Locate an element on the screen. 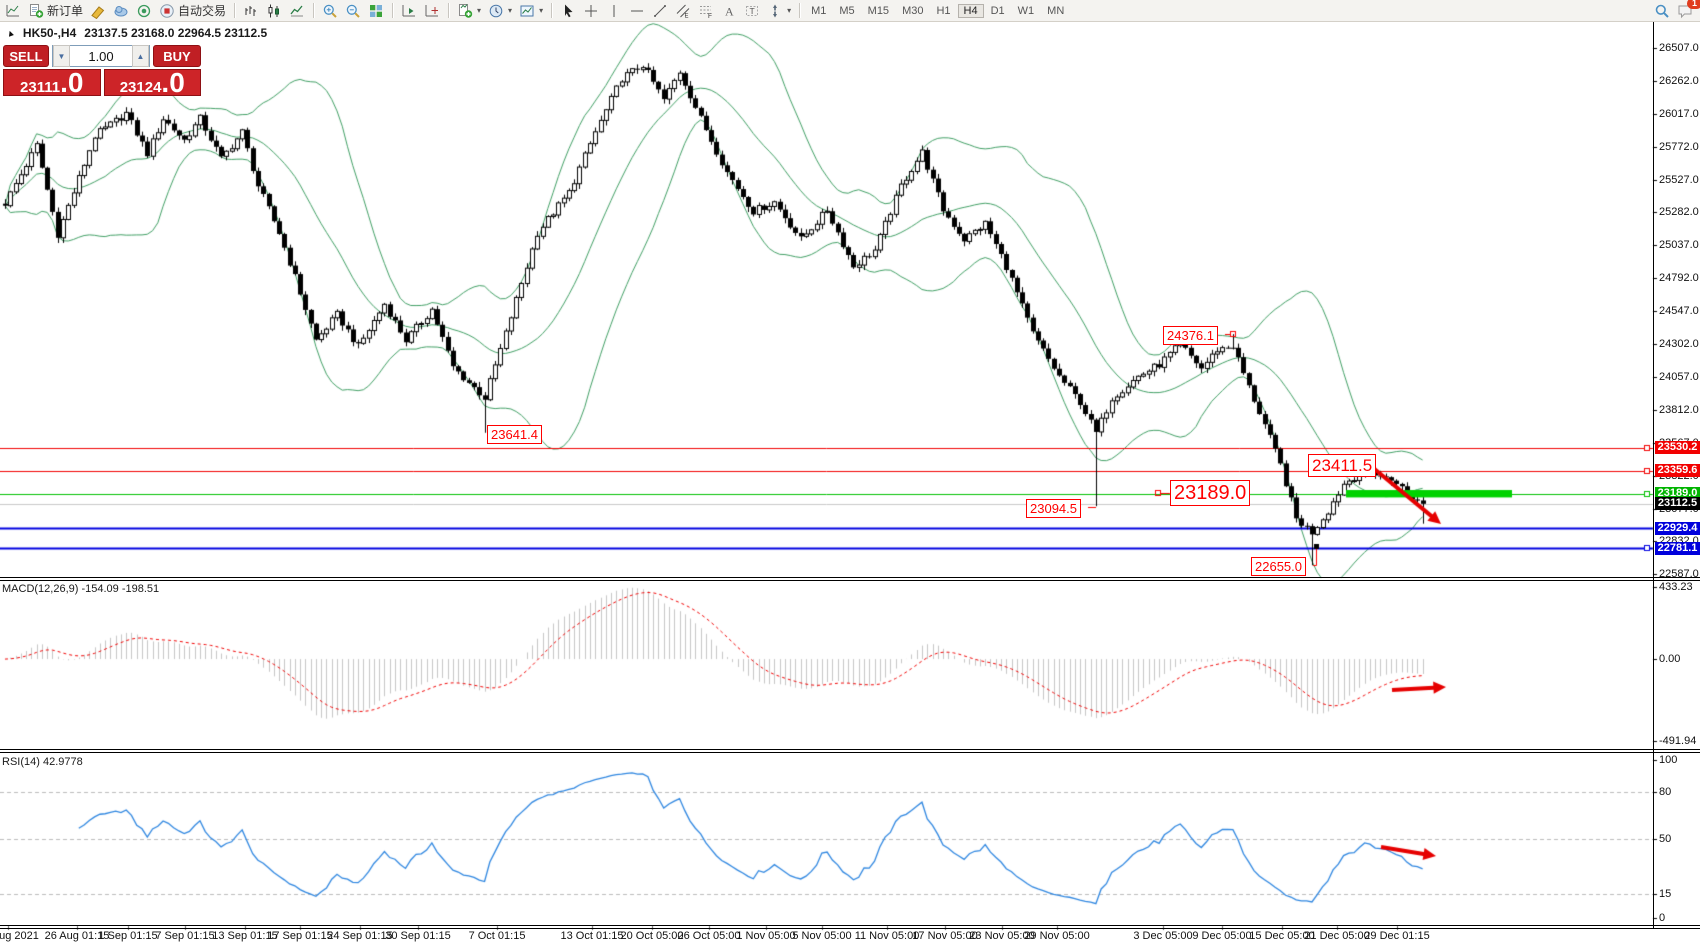 This screenshot has height=944, width=1700. sell-price-main: 23111 is located at coordinates (40, 87).